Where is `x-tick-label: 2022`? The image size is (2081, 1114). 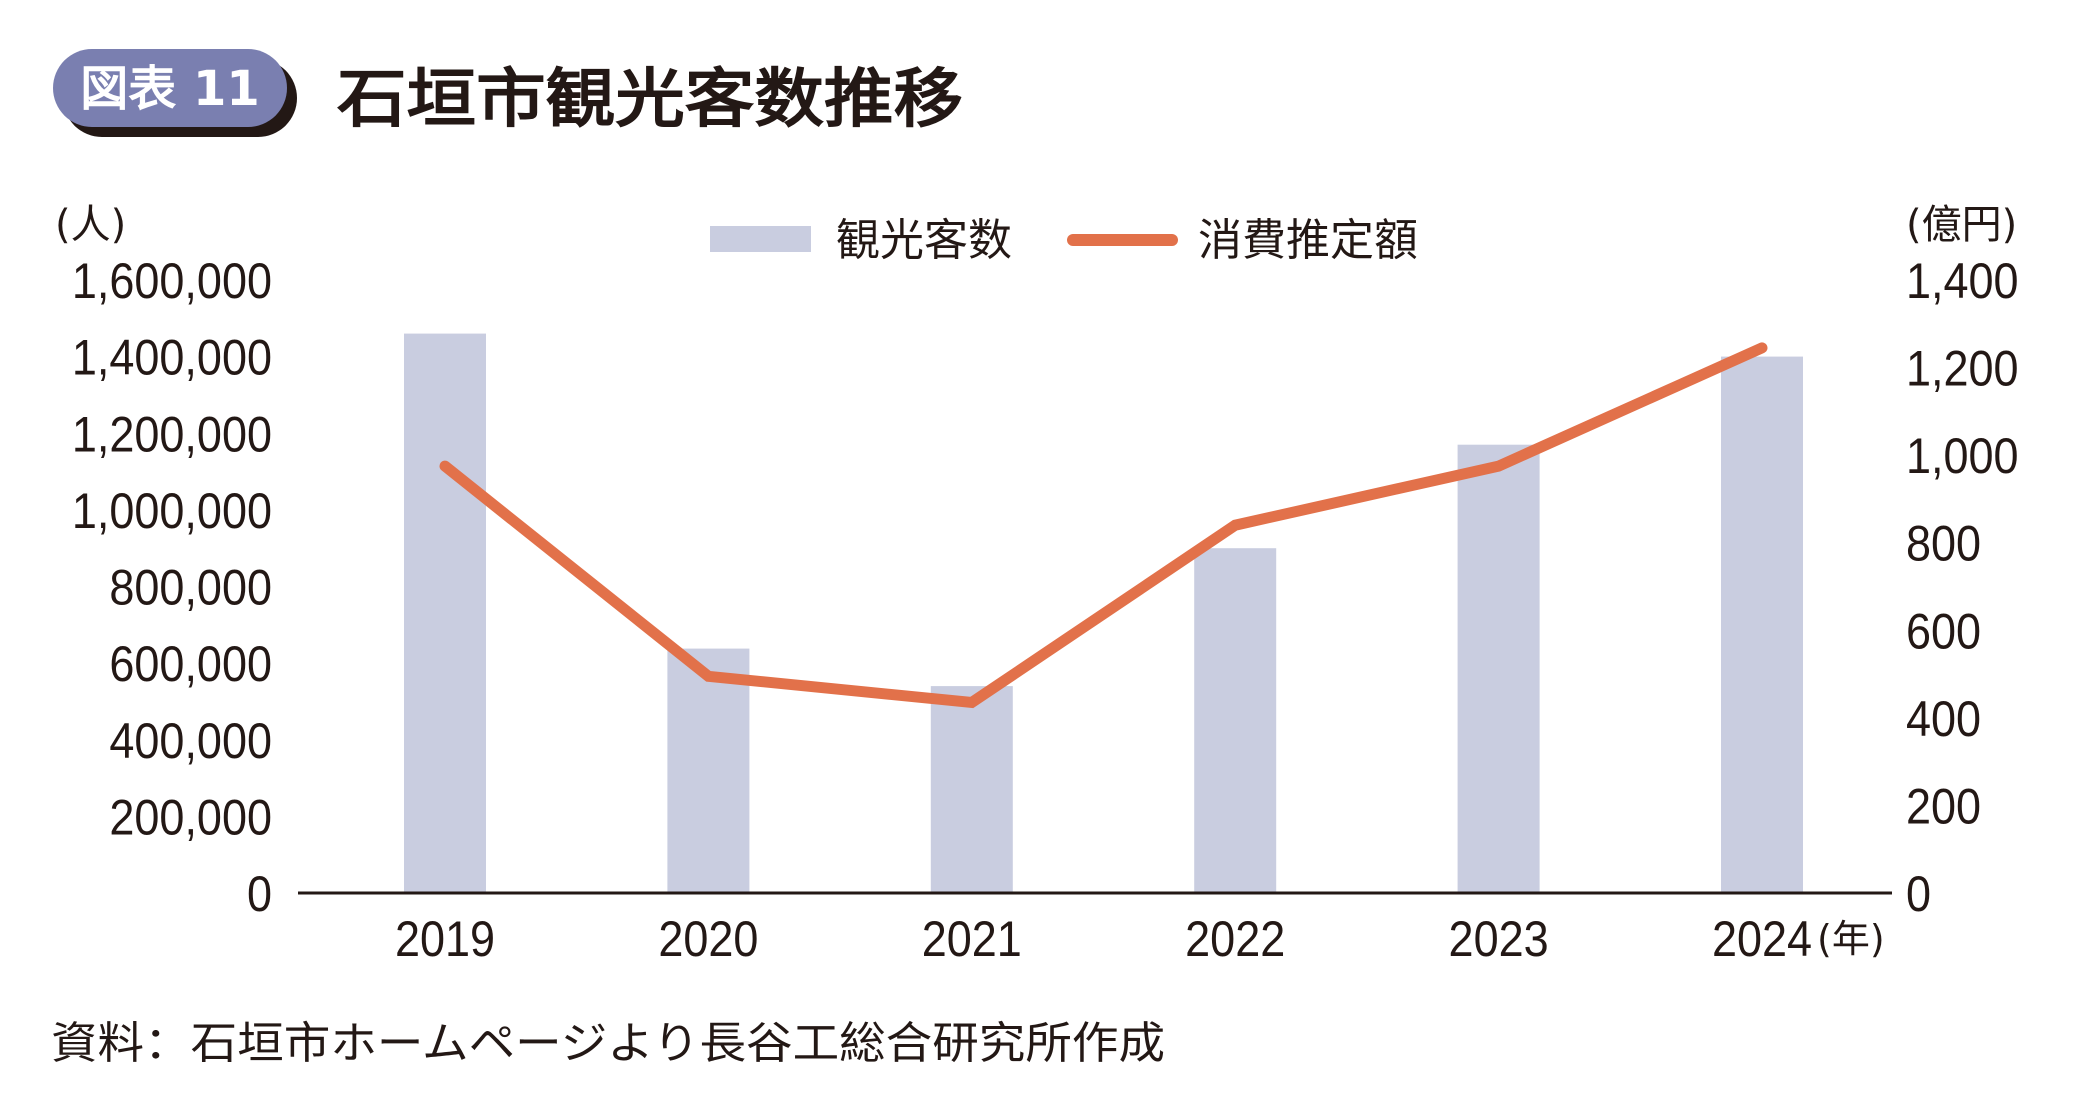 x-tick-label: 2022 is located at coordinates (1235, 940).